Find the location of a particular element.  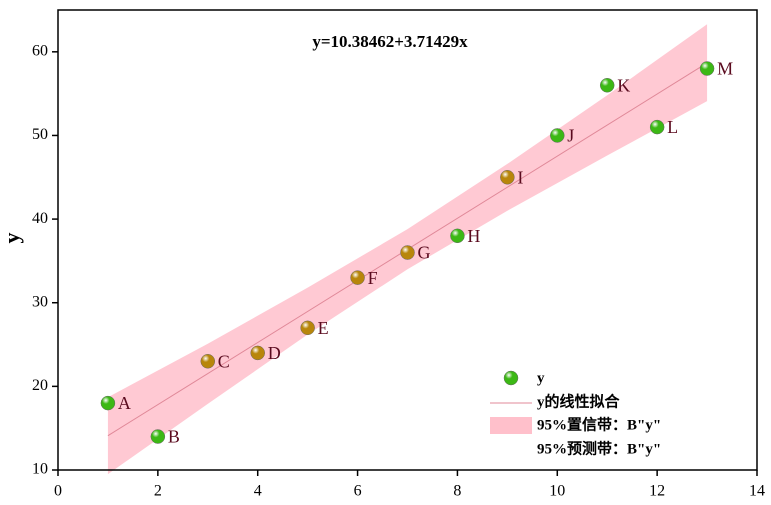

x-tick-label: 0 is located at coordinates (58, 491).